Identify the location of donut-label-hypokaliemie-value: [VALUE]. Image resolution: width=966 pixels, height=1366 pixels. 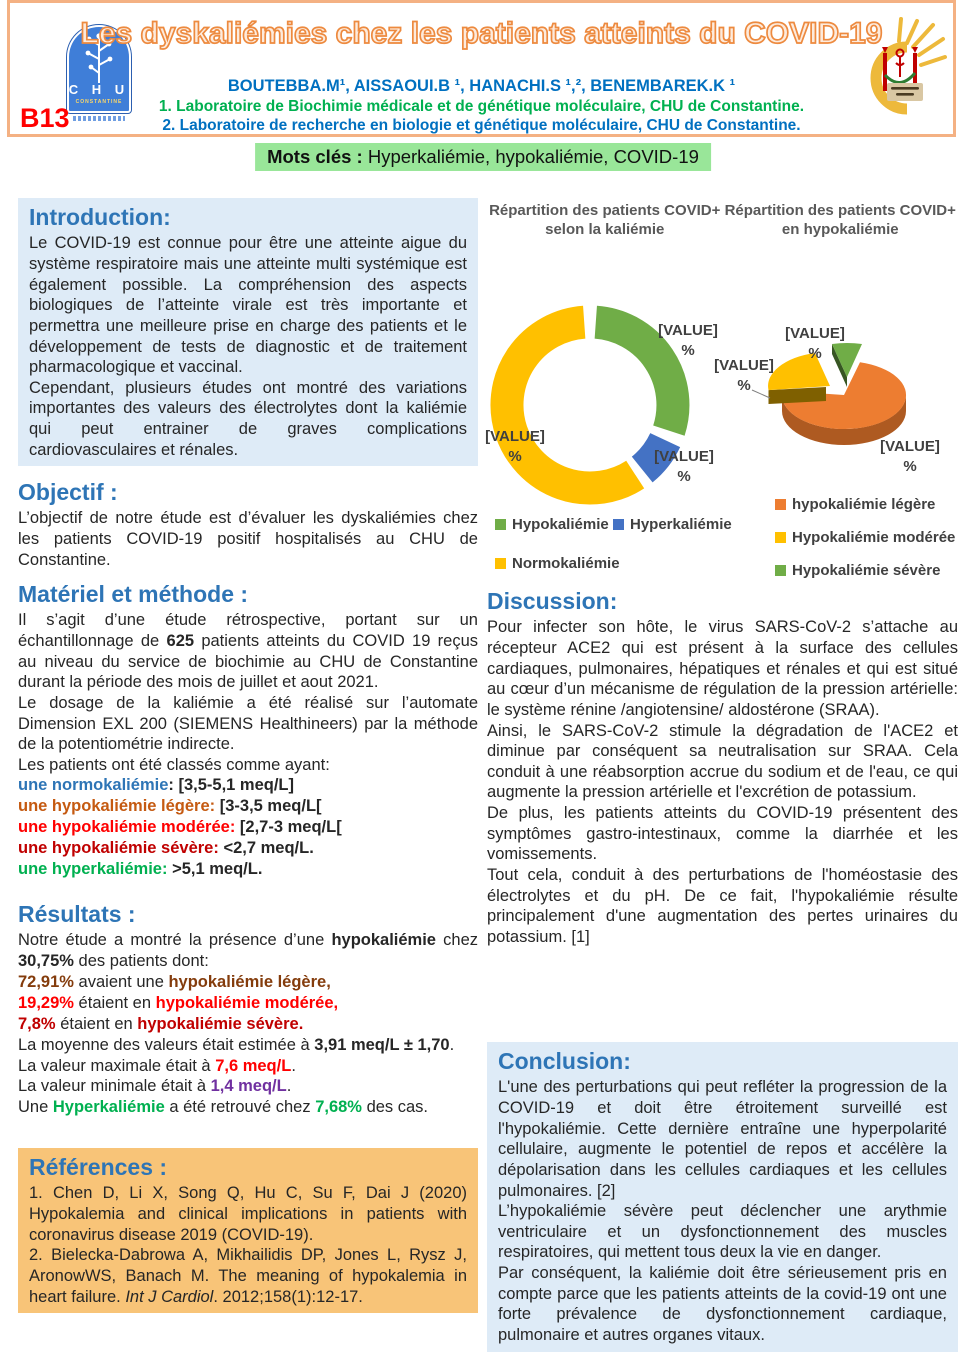
(688, 330).